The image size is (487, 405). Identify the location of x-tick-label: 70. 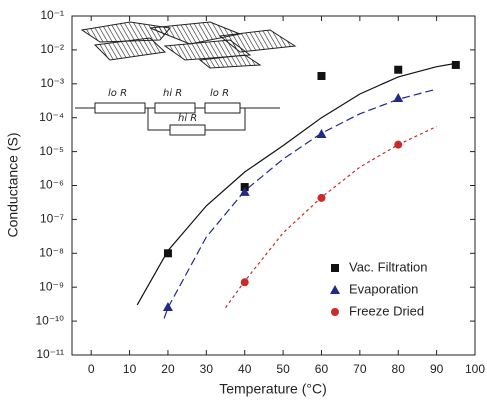
(360, 369).